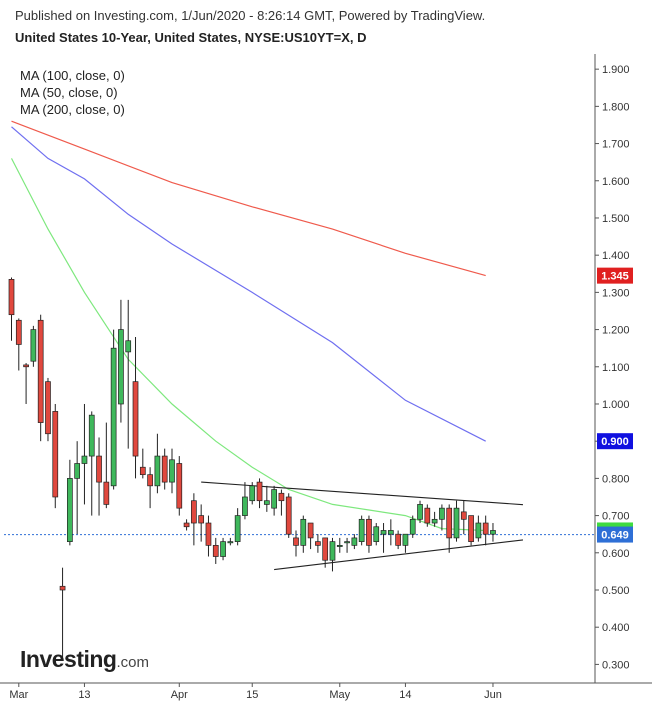 This screenshot has height=707, width=652. I want to click on value-label: 1.345, so click(615, 275).